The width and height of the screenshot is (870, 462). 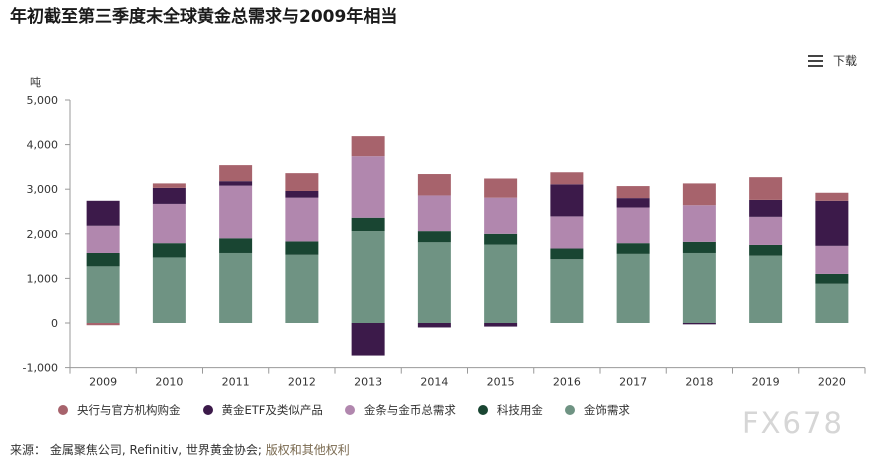 I want to click on x-tick-label: 2018, so click(x=699, y=382).